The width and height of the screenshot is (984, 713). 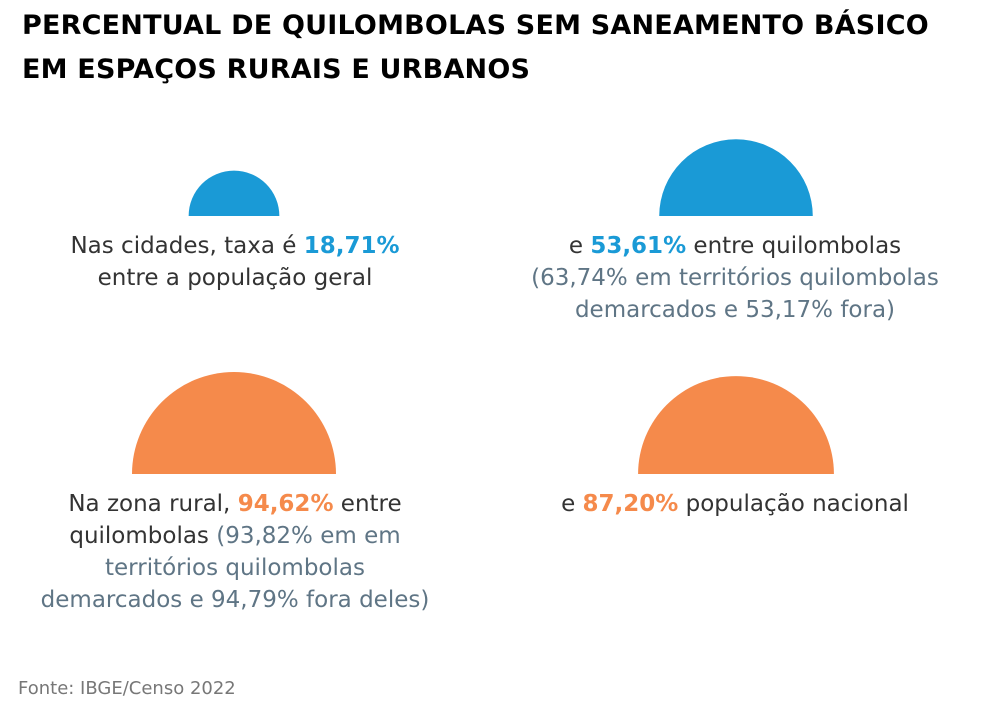 I want to click on value-rural-national: 87,20%, so click(x=630, y=504).